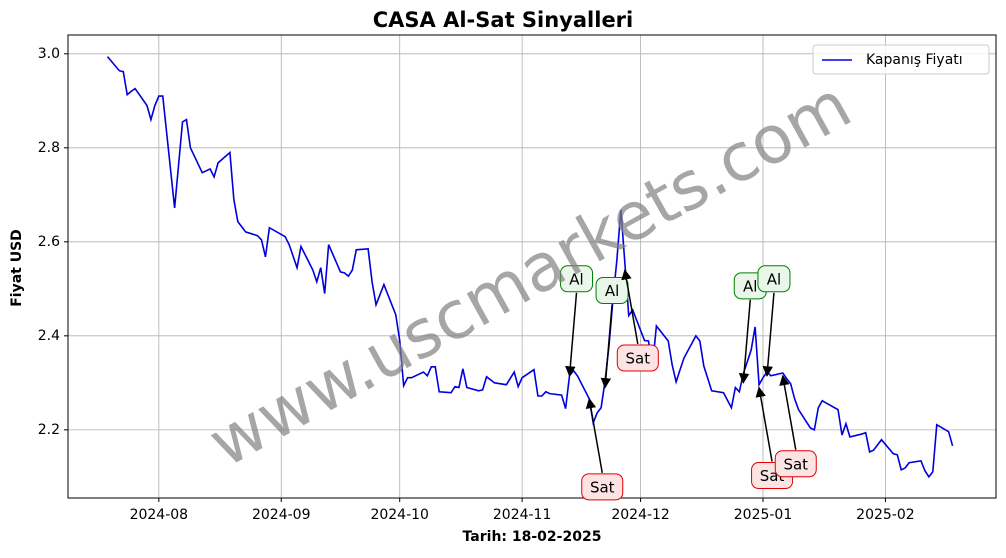  Describe the element at coordinates (885, 515) in the screenshot. I see `x-tick-label: 2025-02` at that location.